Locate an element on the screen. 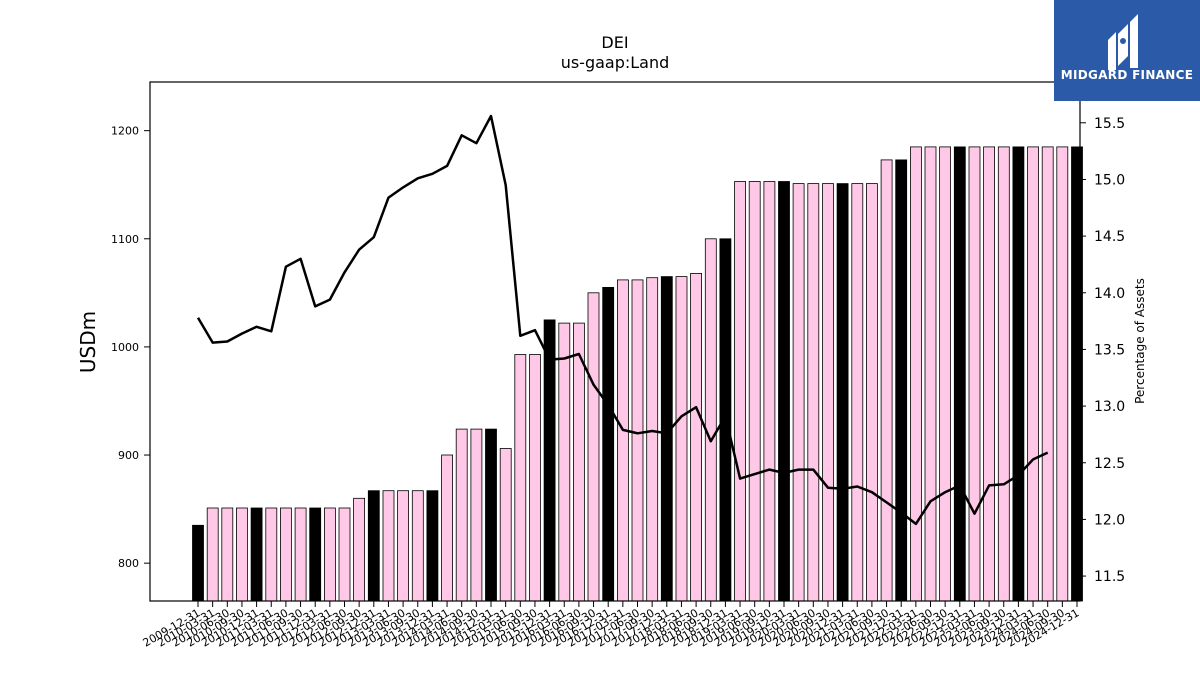 Image resolution: width=1200 pixels, height=675 pixels. y2-tick-label: 12.5 is located at coordinates (1109, 464).